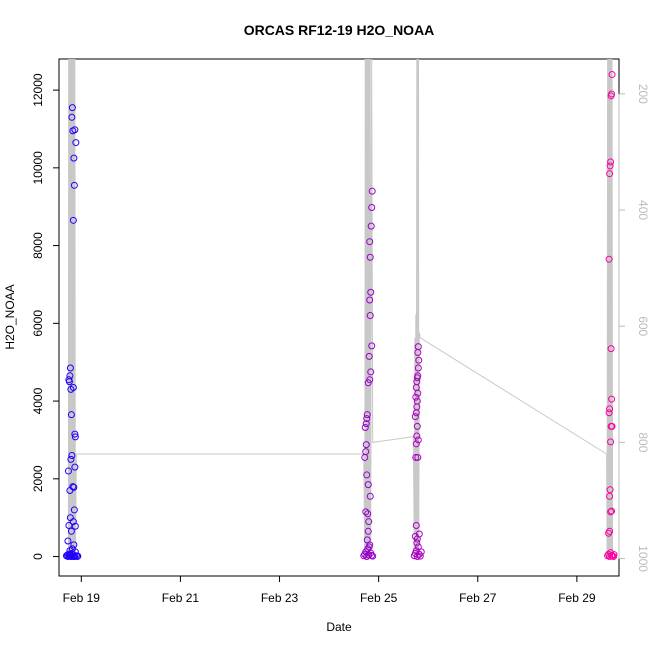 This screenshot has height=650, width=650. I want to click on y2-tick-label: 800, so click(643, 442).